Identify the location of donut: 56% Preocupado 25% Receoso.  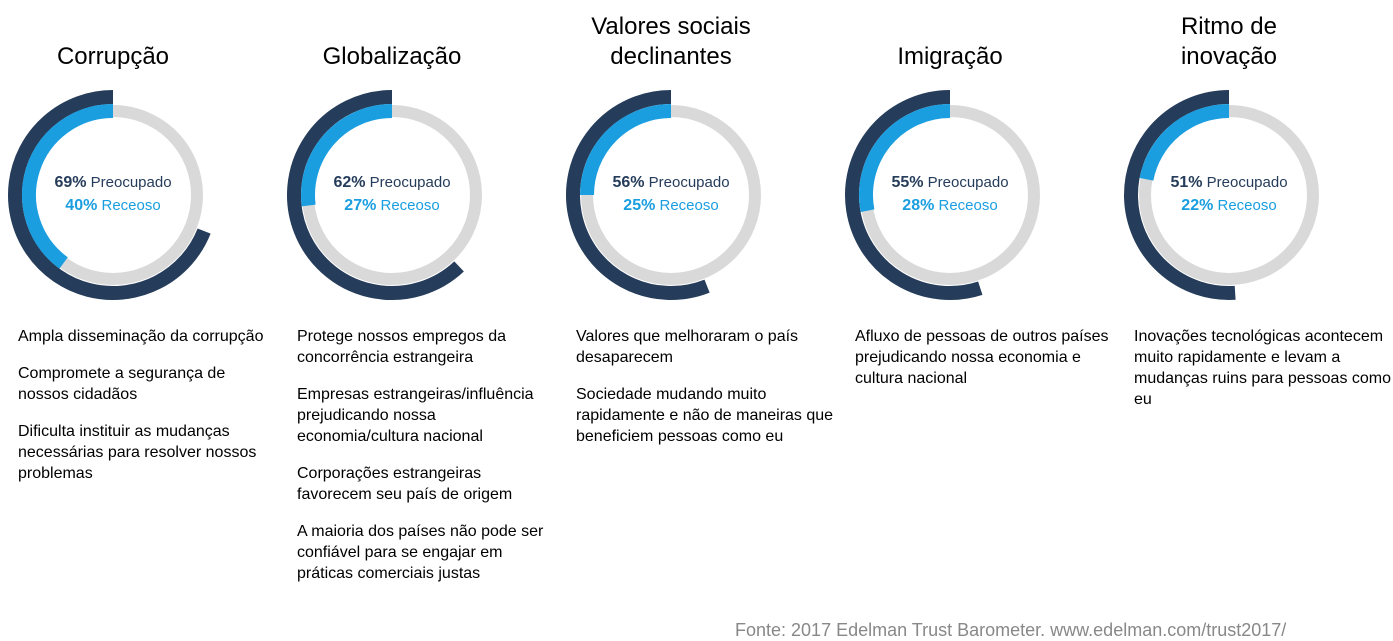
(663, 195).